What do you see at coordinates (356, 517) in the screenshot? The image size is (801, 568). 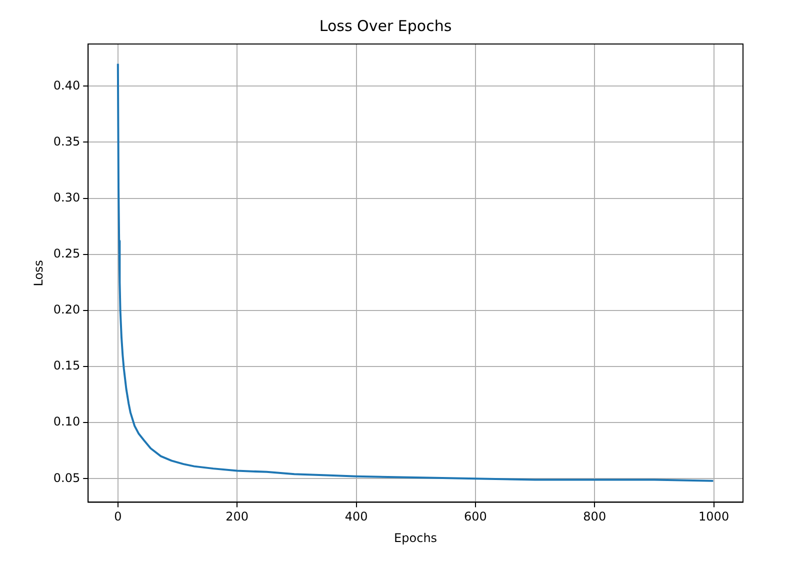 I see `x-tick-label: 400` at bounding box center [356, 517].